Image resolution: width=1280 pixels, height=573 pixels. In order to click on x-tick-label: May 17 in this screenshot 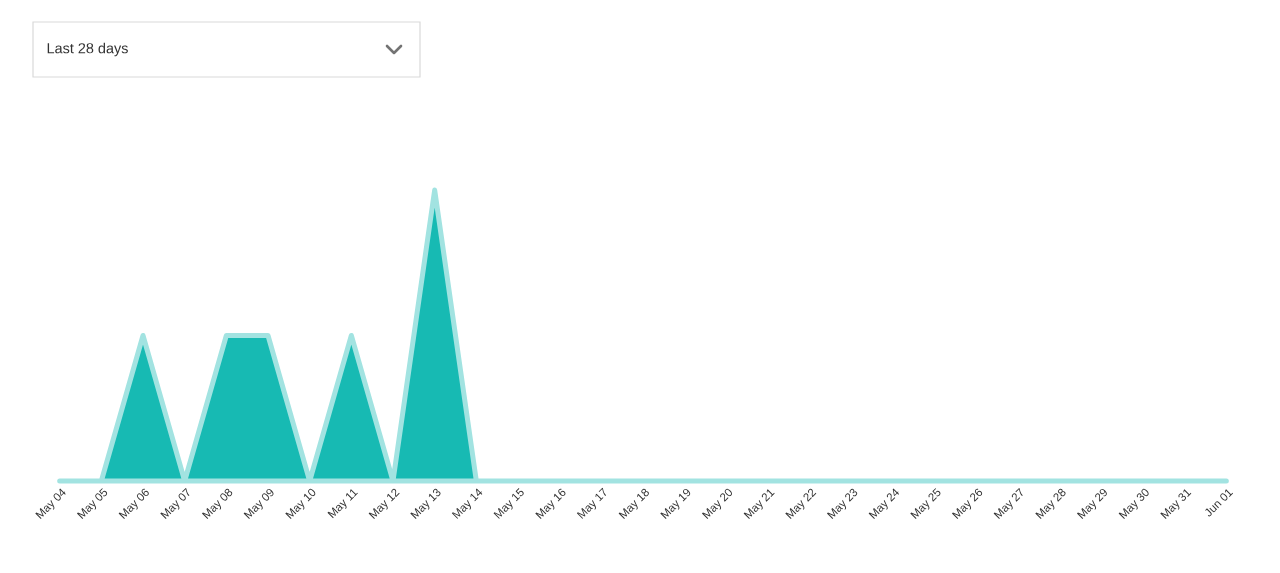, I will do `click(591, 503)`.